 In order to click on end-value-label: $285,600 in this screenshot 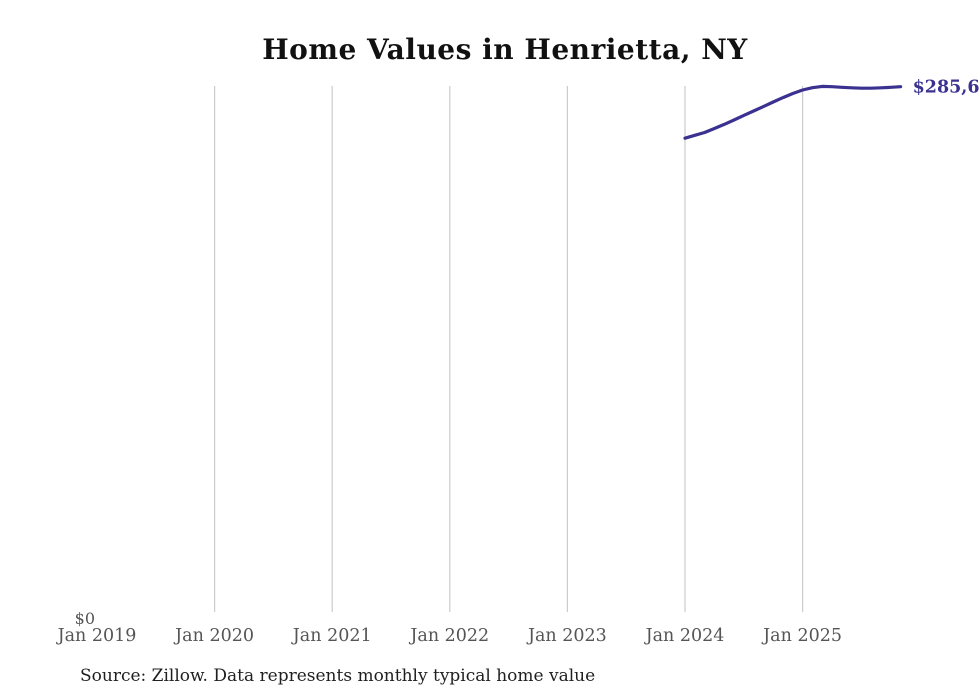, I will do `click(946, 88)`.